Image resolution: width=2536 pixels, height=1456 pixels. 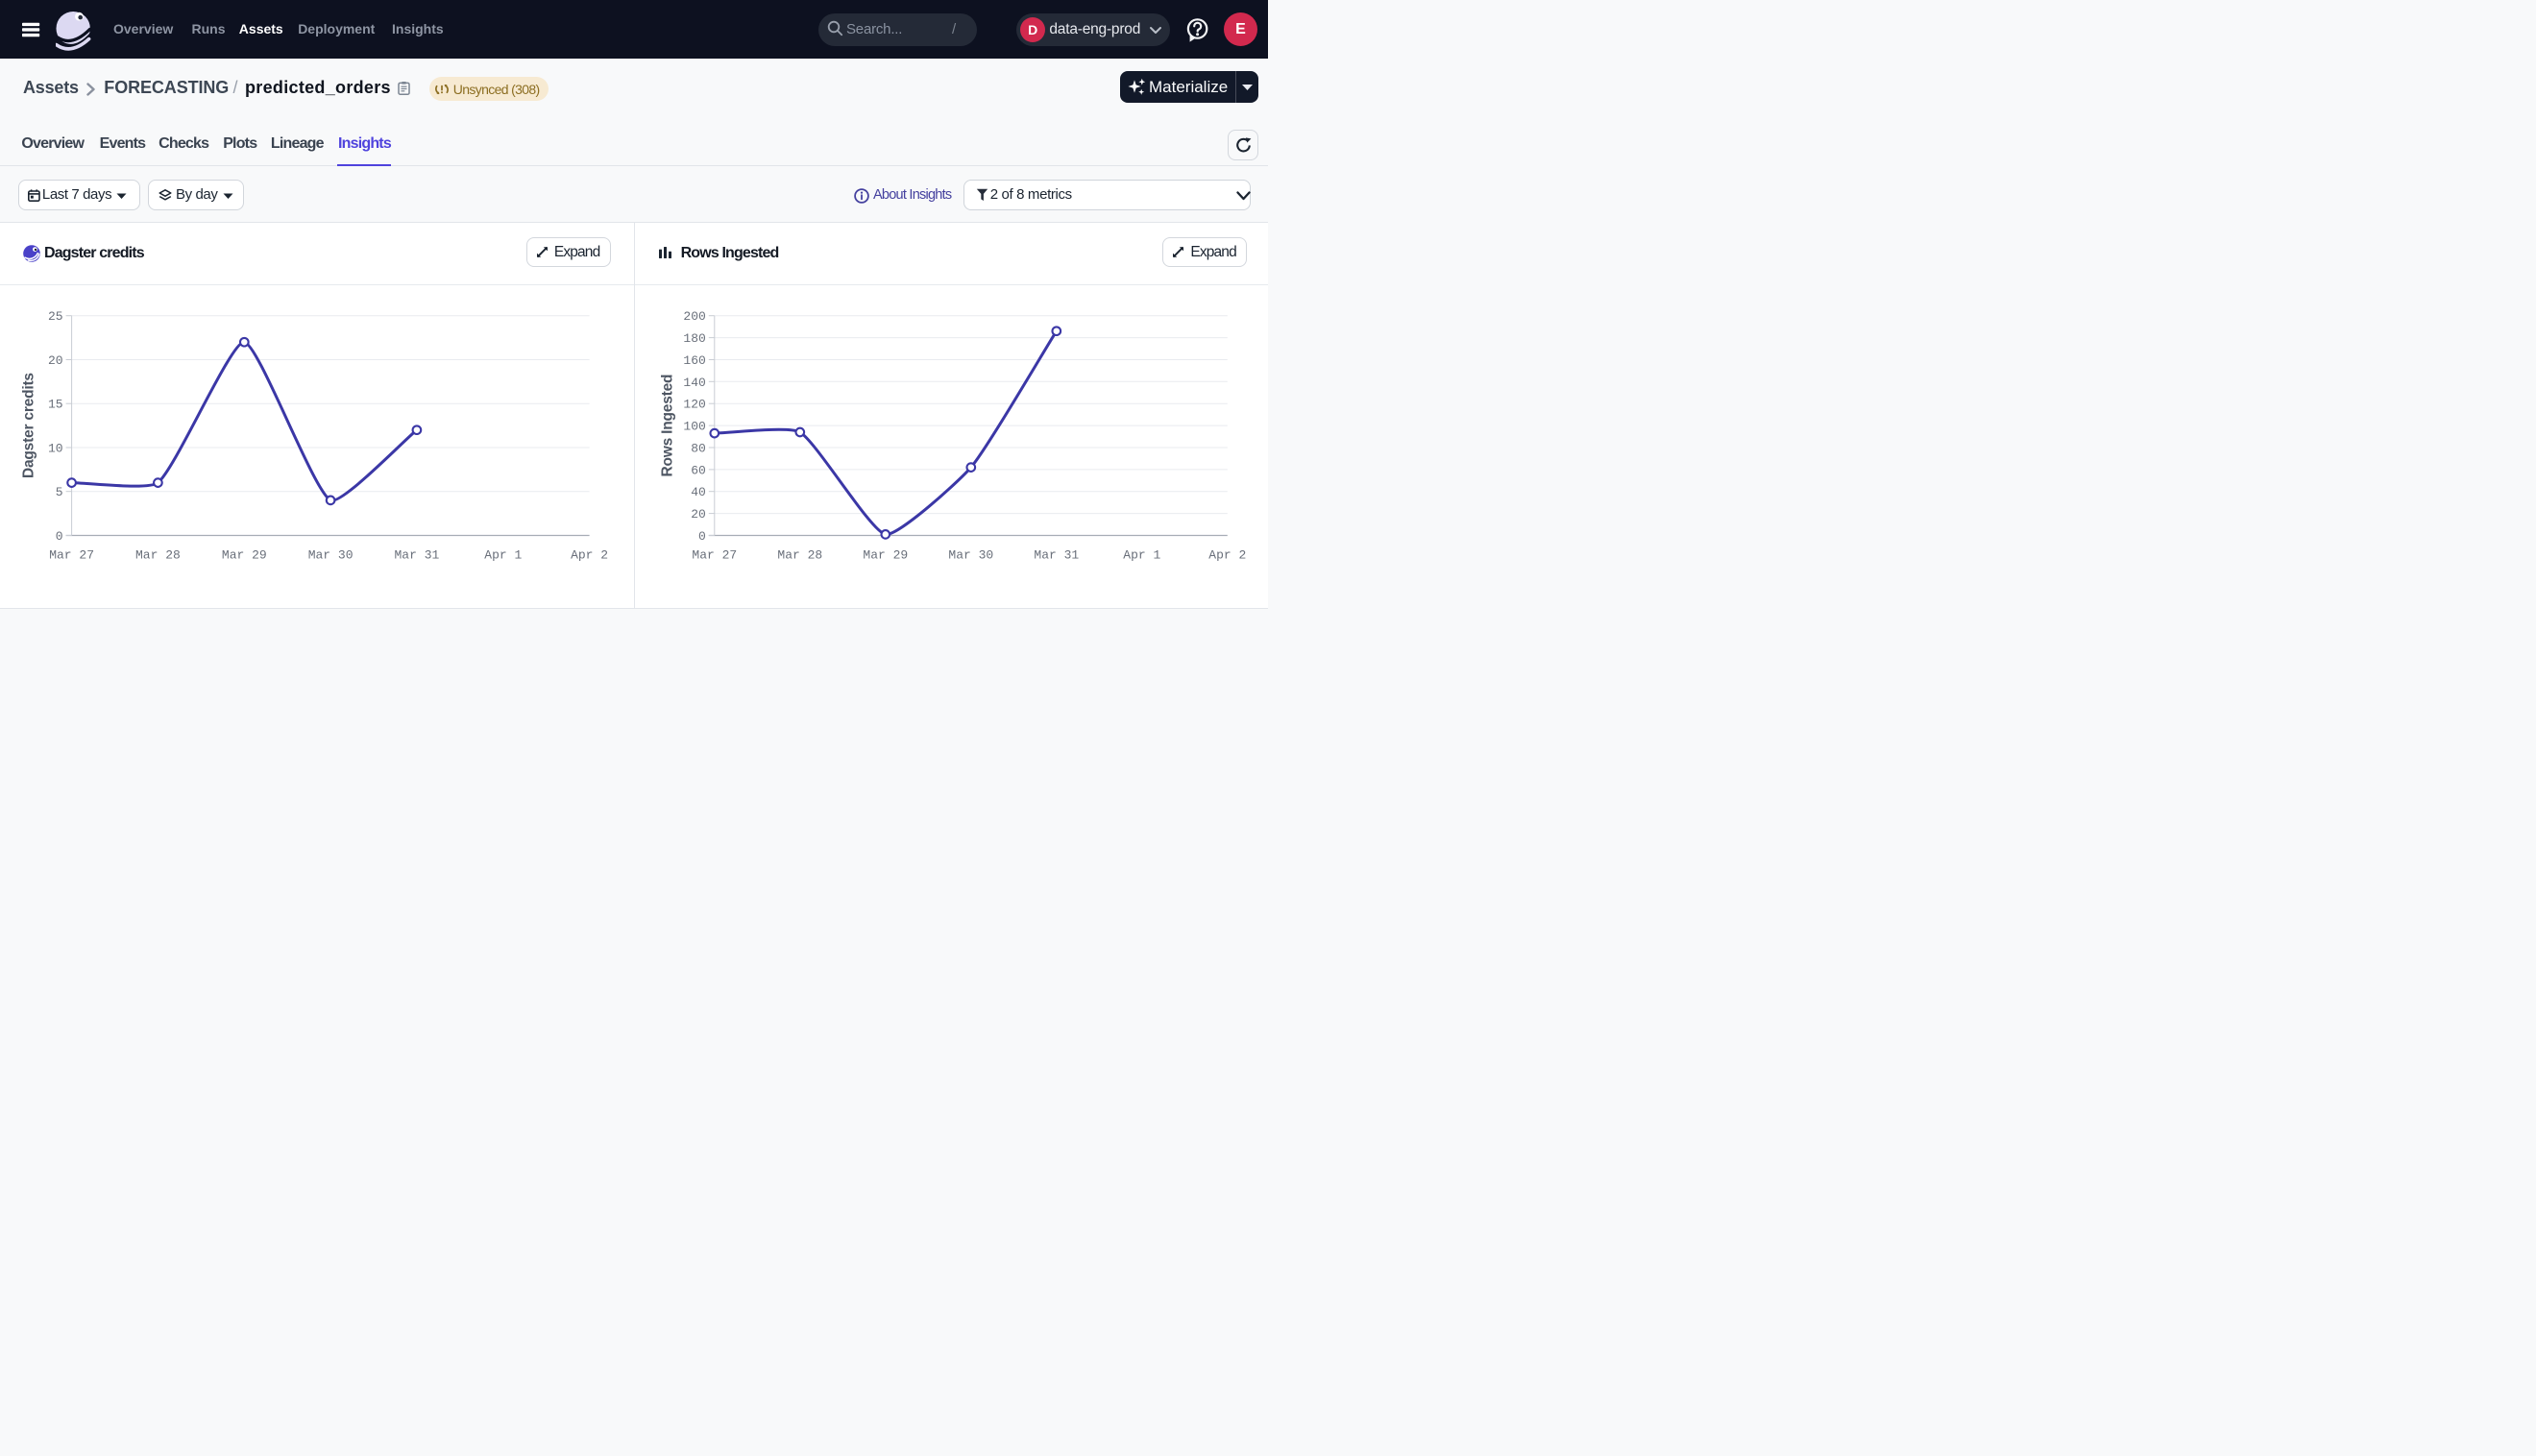 What do you see at coordinates (668, 426) in the screenshot?
I see `svg-text: Rows Ingested` at bounding box center [668, 426].